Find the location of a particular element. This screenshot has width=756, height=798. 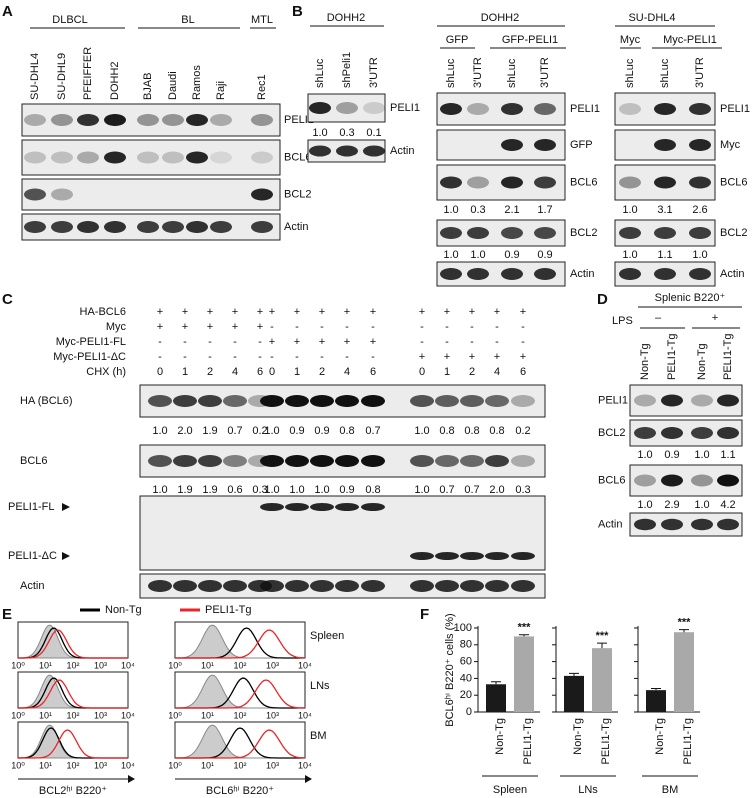

legend-label: Non-Tg is located at coordinates (123, 610).